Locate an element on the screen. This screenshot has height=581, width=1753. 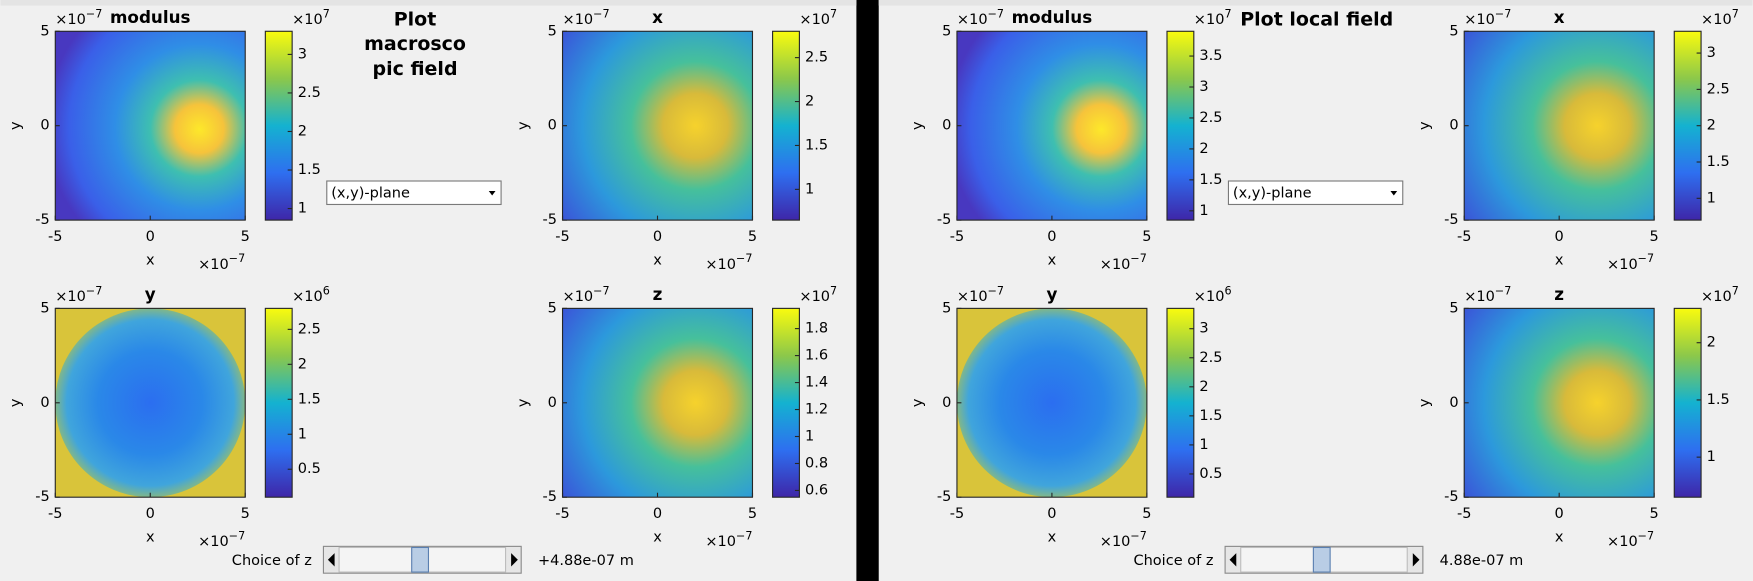
plot-title: y is located at coordinates (150, 294).